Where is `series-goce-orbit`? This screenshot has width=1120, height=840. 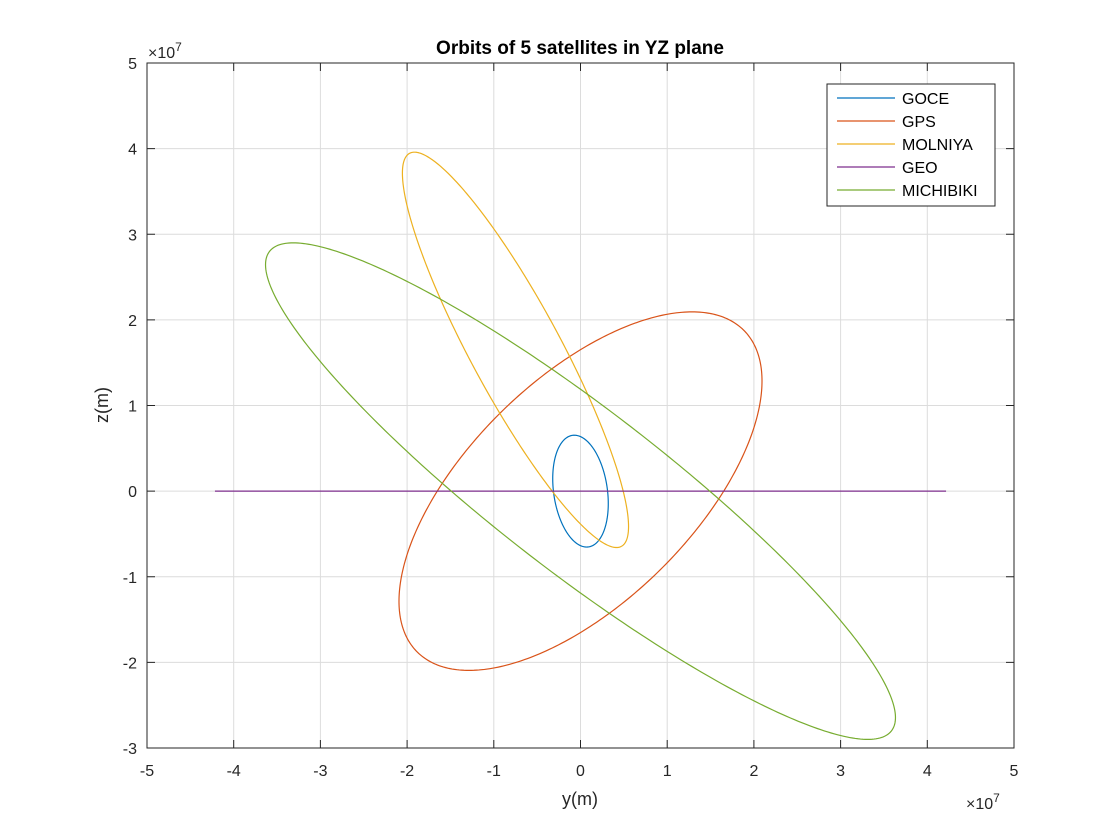 series-goce-orbit is located at coordinates (580, 491).